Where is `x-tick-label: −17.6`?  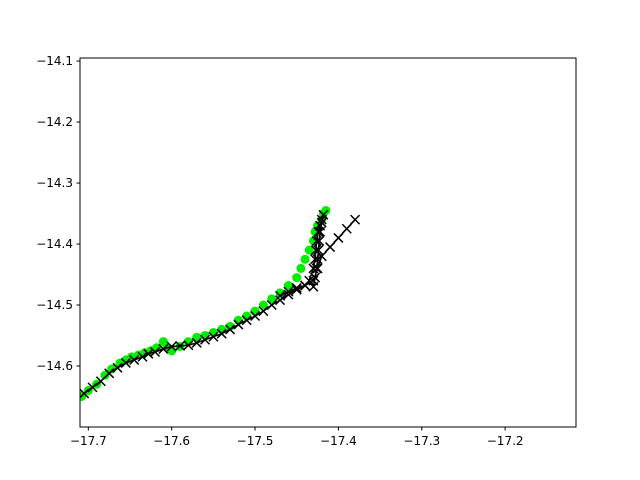 x-tick-label: −17.6 is located at coordinates (171, 441).